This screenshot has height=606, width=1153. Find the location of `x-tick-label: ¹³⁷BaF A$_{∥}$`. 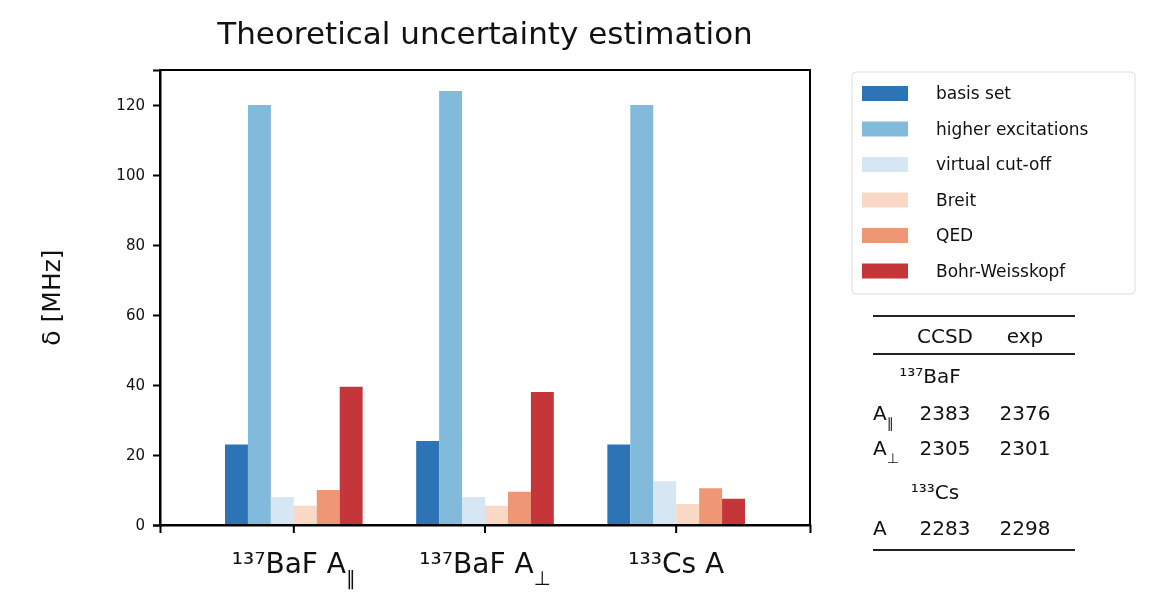

x-tick-label: ¹³⁷BaF A$_{∥}$ is located at coordinates (293, 568).